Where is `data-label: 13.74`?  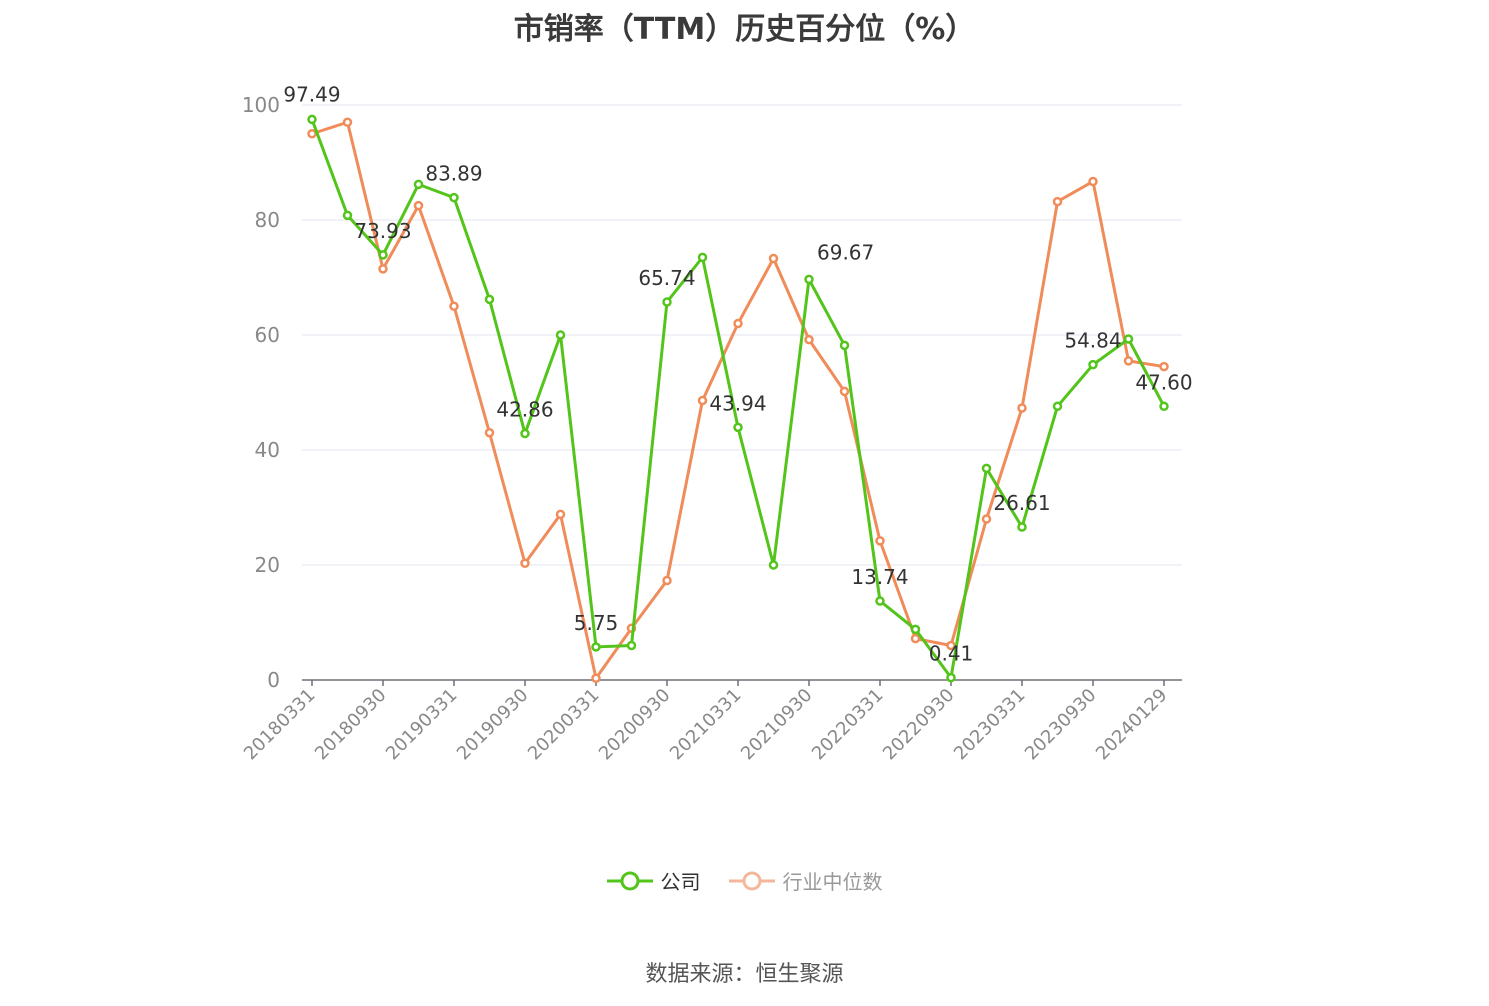
data-label: 13.74 is located at coordinates (879, 577).